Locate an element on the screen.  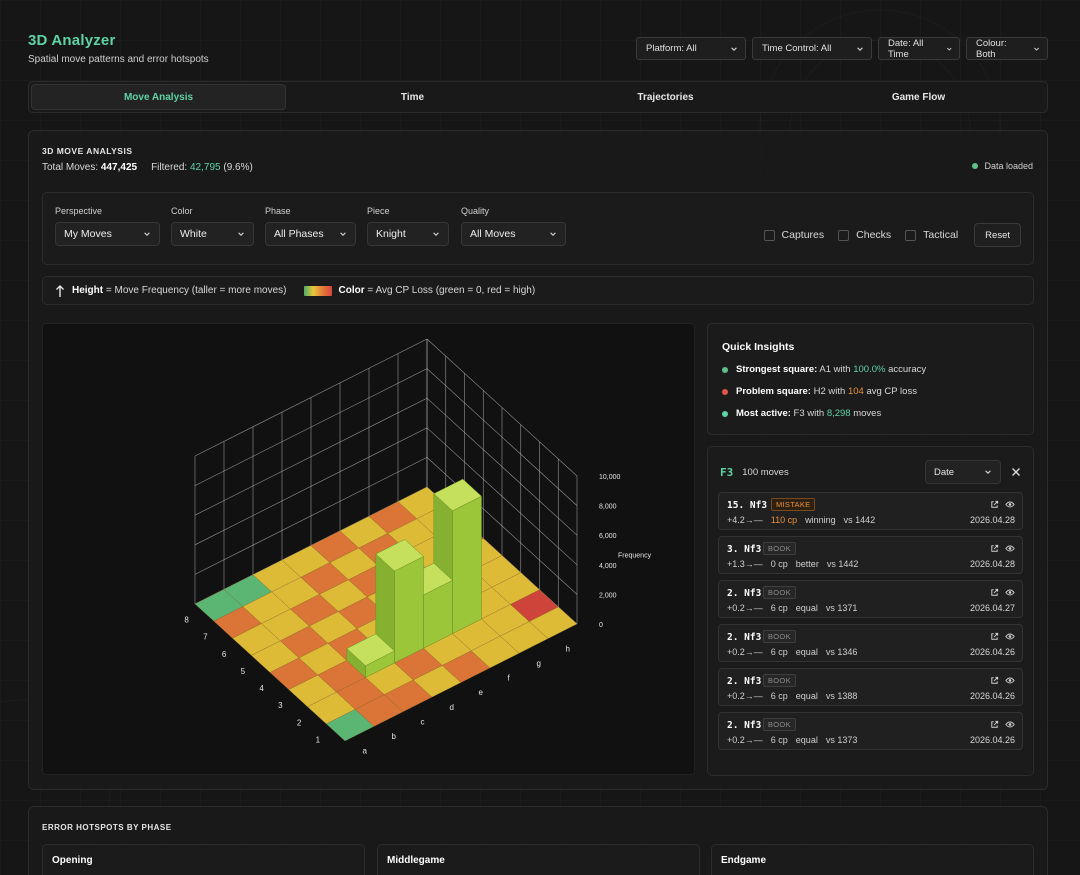
perspective-group: Perspective My Moves is located at coordinates (107, 226).